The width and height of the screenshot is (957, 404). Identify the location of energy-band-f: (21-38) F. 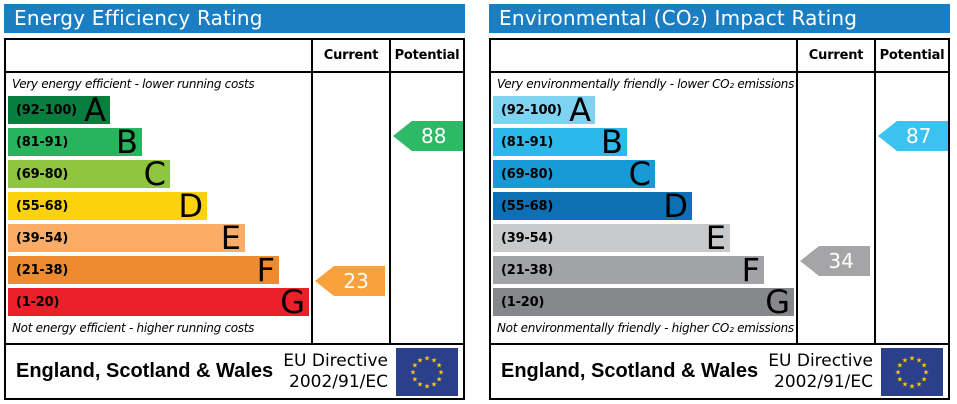
(143, 270).